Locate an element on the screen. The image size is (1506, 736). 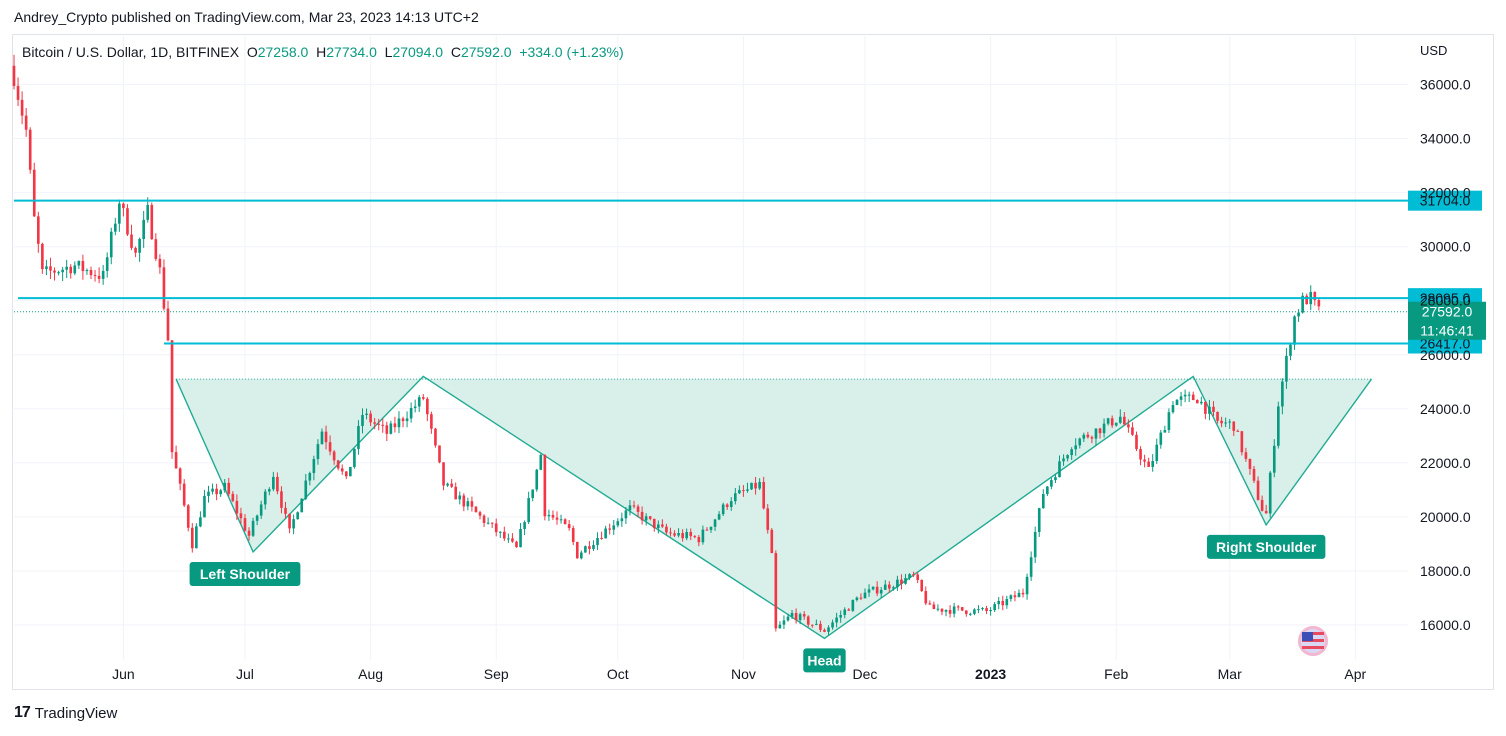
y-tick-label: 18000.0 is located at coordinates (1445, 571).